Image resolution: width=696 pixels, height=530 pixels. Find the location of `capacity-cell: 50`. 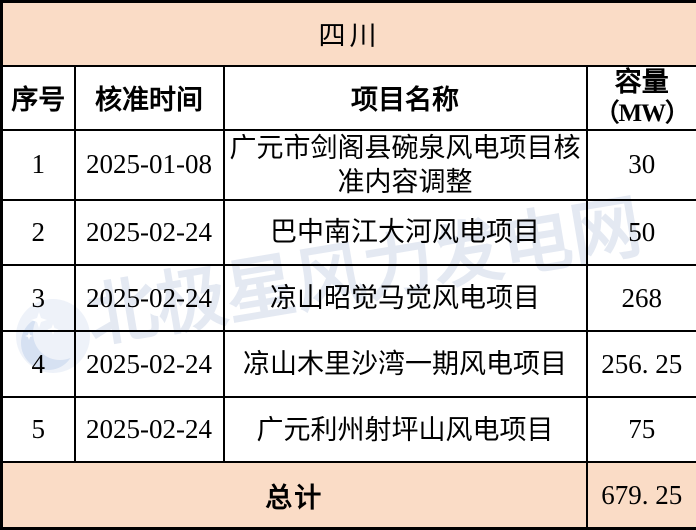

capacity-cell: 50 is located at coordinates (640, 232).